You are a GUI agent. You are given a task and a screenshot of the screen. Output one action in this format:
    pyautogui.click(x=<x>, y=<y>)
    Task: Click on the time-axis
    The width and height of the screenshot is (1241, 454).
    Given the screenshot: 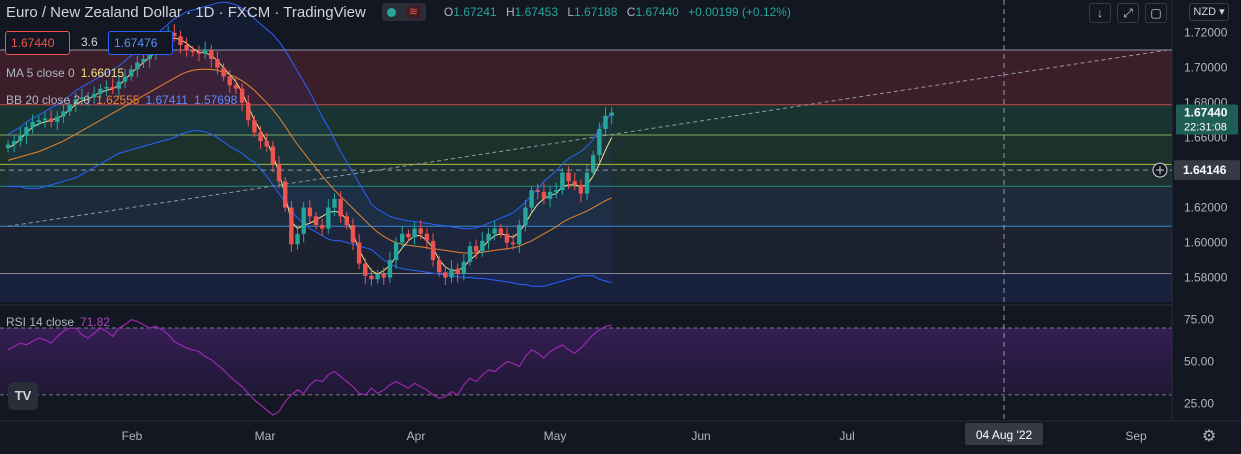 What is the action you would take?
    pyautogui.click(x=620, y=437)
    